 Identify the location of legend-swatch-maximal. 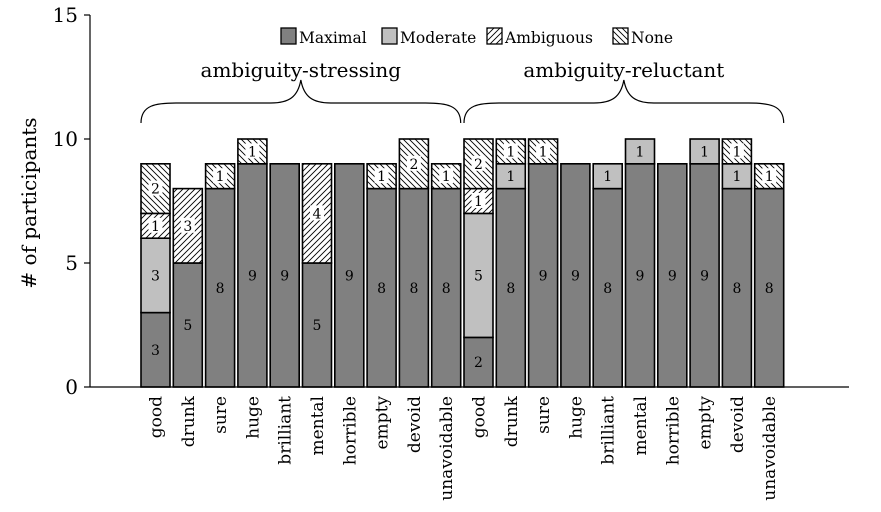
(288, 36).